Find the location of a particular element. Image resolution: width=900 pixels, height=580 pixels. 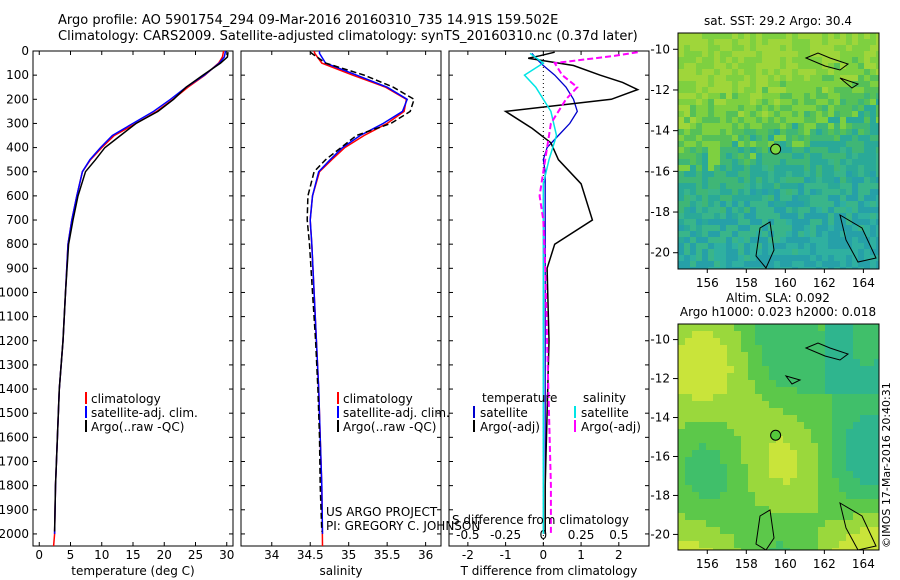

map-lat-label: -14 is located at coordinates (660, 418).